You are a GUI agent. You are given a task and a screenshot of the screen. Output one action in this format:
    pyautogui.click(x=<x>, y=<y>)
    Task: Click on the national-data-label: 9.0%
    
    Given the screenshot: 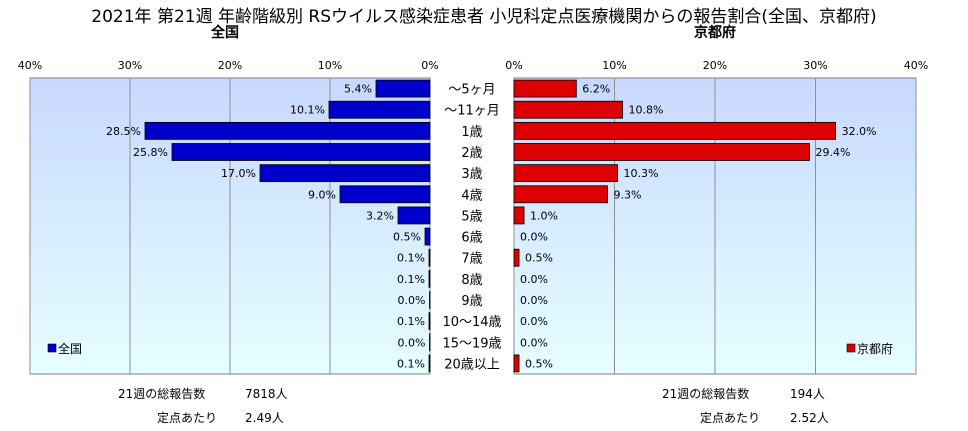 What is the action you would take?
    pyautogui.click(x=322, y=194)
    